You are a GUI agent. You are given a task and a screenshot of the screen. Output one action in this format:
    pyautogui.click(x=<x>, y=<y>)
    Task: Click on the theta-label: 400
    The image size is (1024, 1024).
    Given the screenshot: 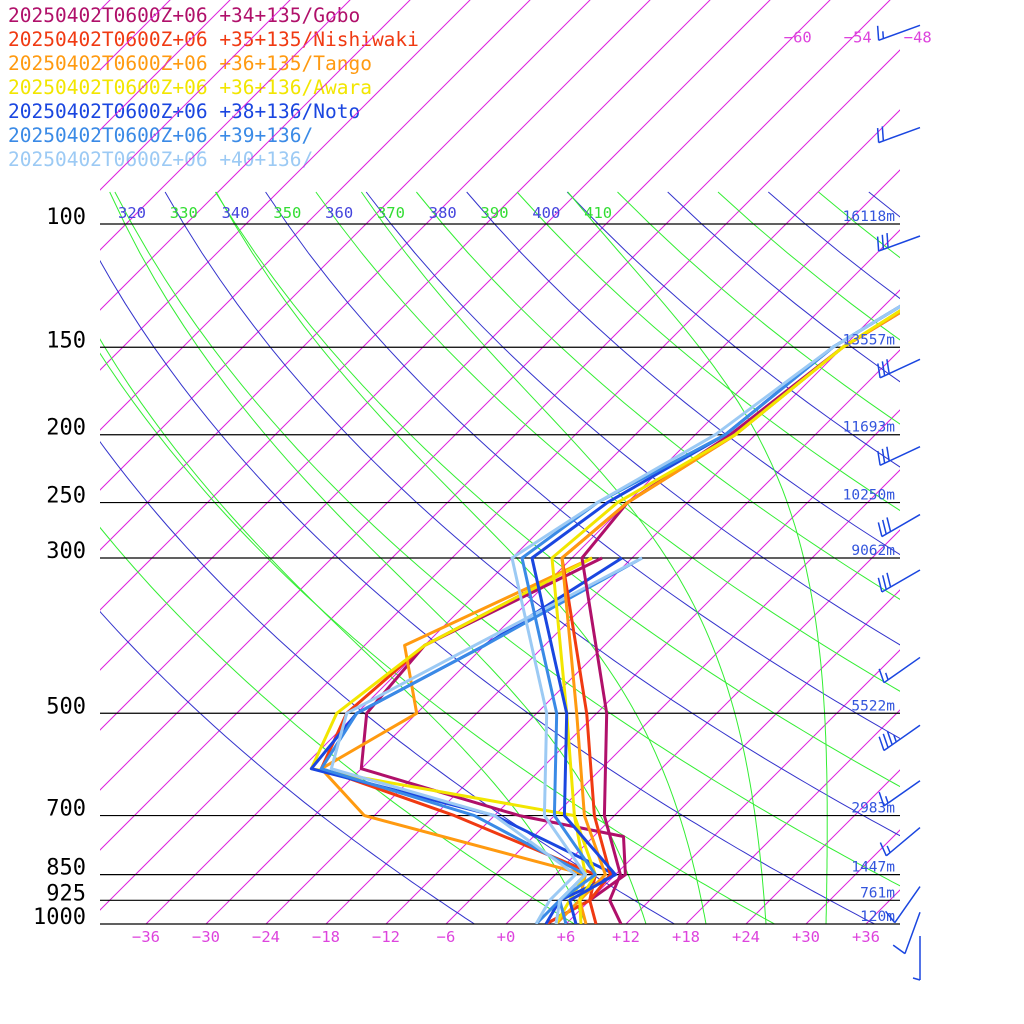 What is the action you would take?
    pyautogui.click(x=546, y=213)
    